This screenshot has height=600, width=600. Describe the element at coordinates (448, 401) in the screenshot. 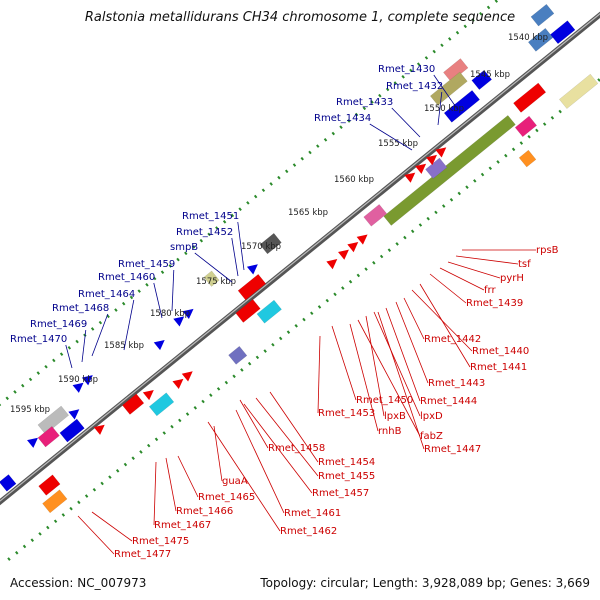

I see `gene-label-reverse: Rmet_1444` at that location.